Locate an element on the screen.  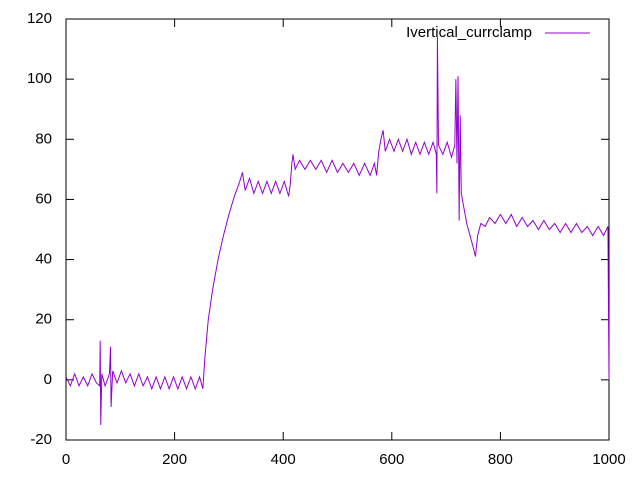
x-tick-label: 0 is located at coordinates (66, 459).